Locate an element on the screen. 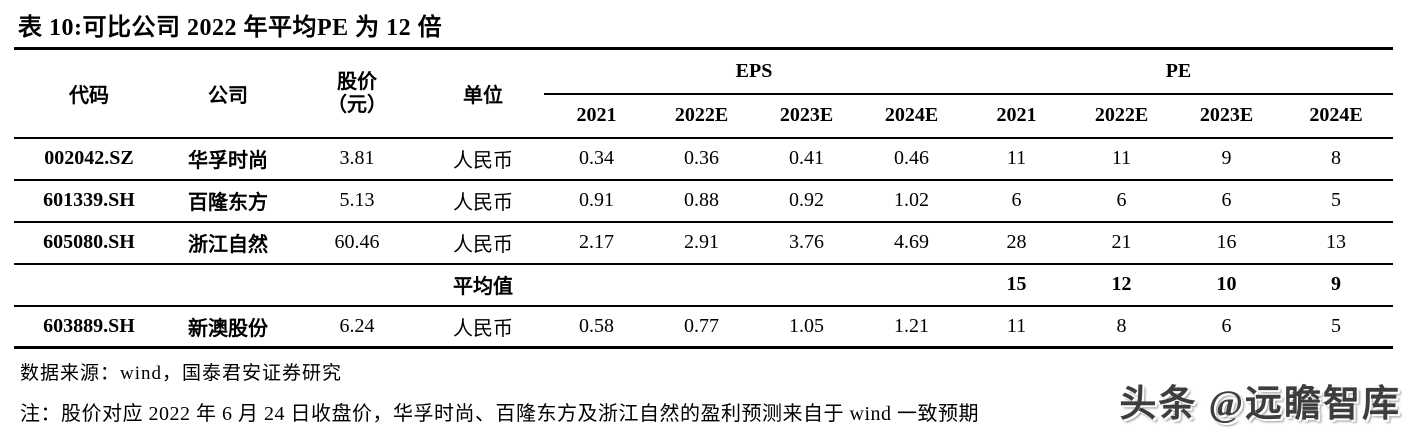 This screenshot has width=1407, height=427. cell-eps-2024e: 1.21 is located at coordinates (911, 325).